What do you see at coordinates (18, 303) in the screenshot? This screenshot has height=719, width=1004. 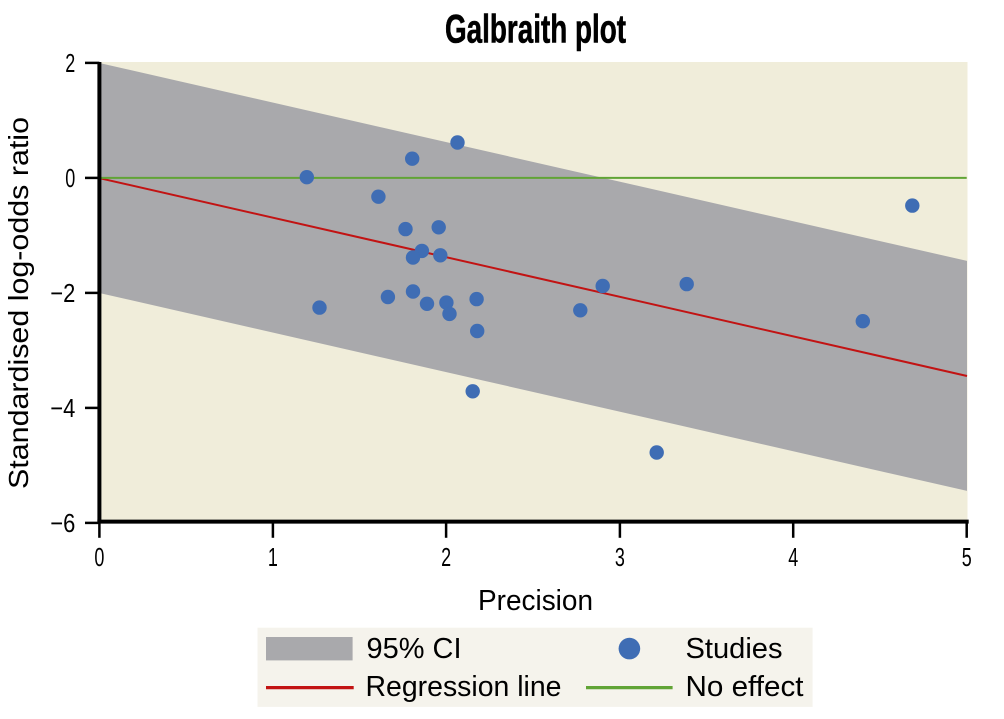 I see `svg-text: Standardised log-odds ratio` at bounding box center [18, 303].